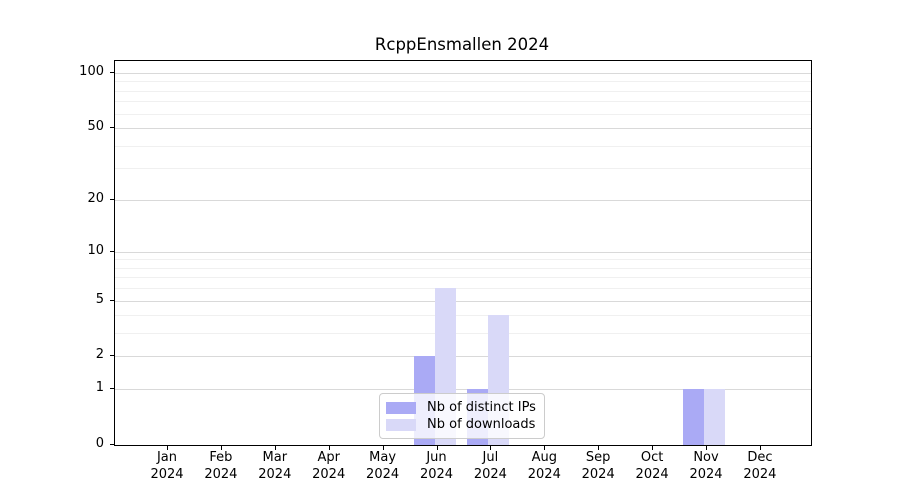 The height and width of the screenshot is (500, 900). Describe the element at coordinates (167, 457) in the screenshot. I see `x-tick-month: Jan` at that location.